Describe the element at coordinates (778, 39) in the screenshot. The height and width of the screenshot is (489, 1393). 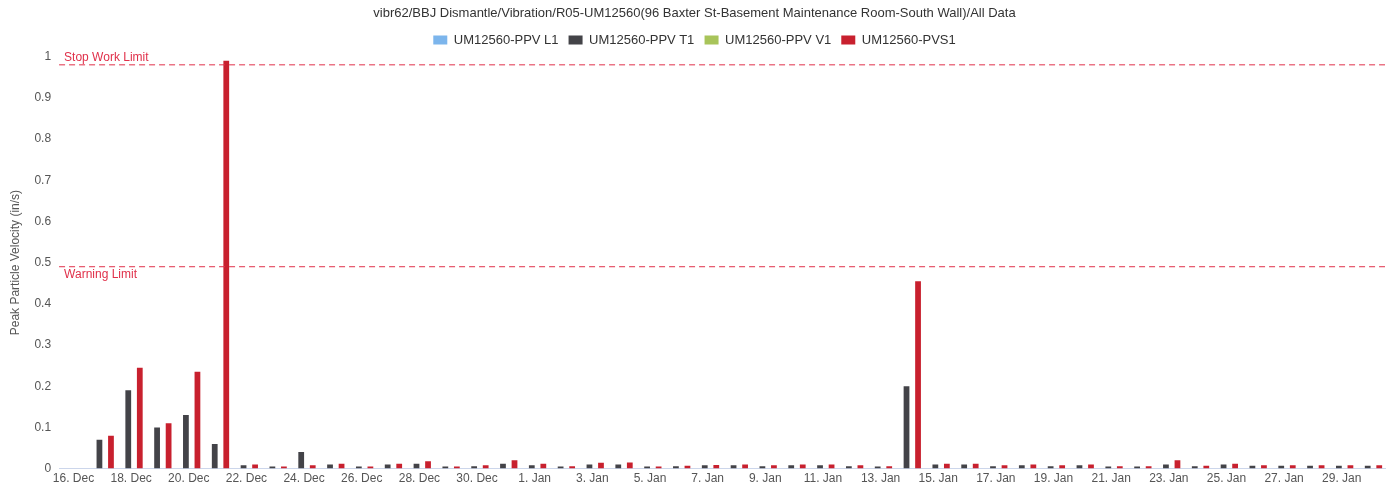
I see `legend-label: UM12560-PPV V1` at that location.